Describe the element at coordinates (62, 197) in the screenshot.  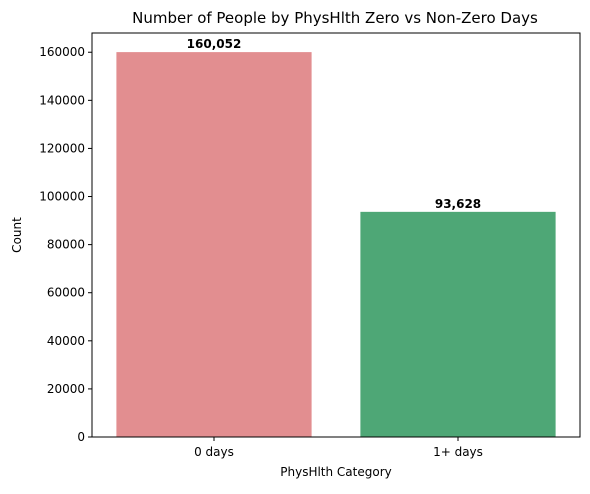
I see `y-tick-label: 100000` at that location.